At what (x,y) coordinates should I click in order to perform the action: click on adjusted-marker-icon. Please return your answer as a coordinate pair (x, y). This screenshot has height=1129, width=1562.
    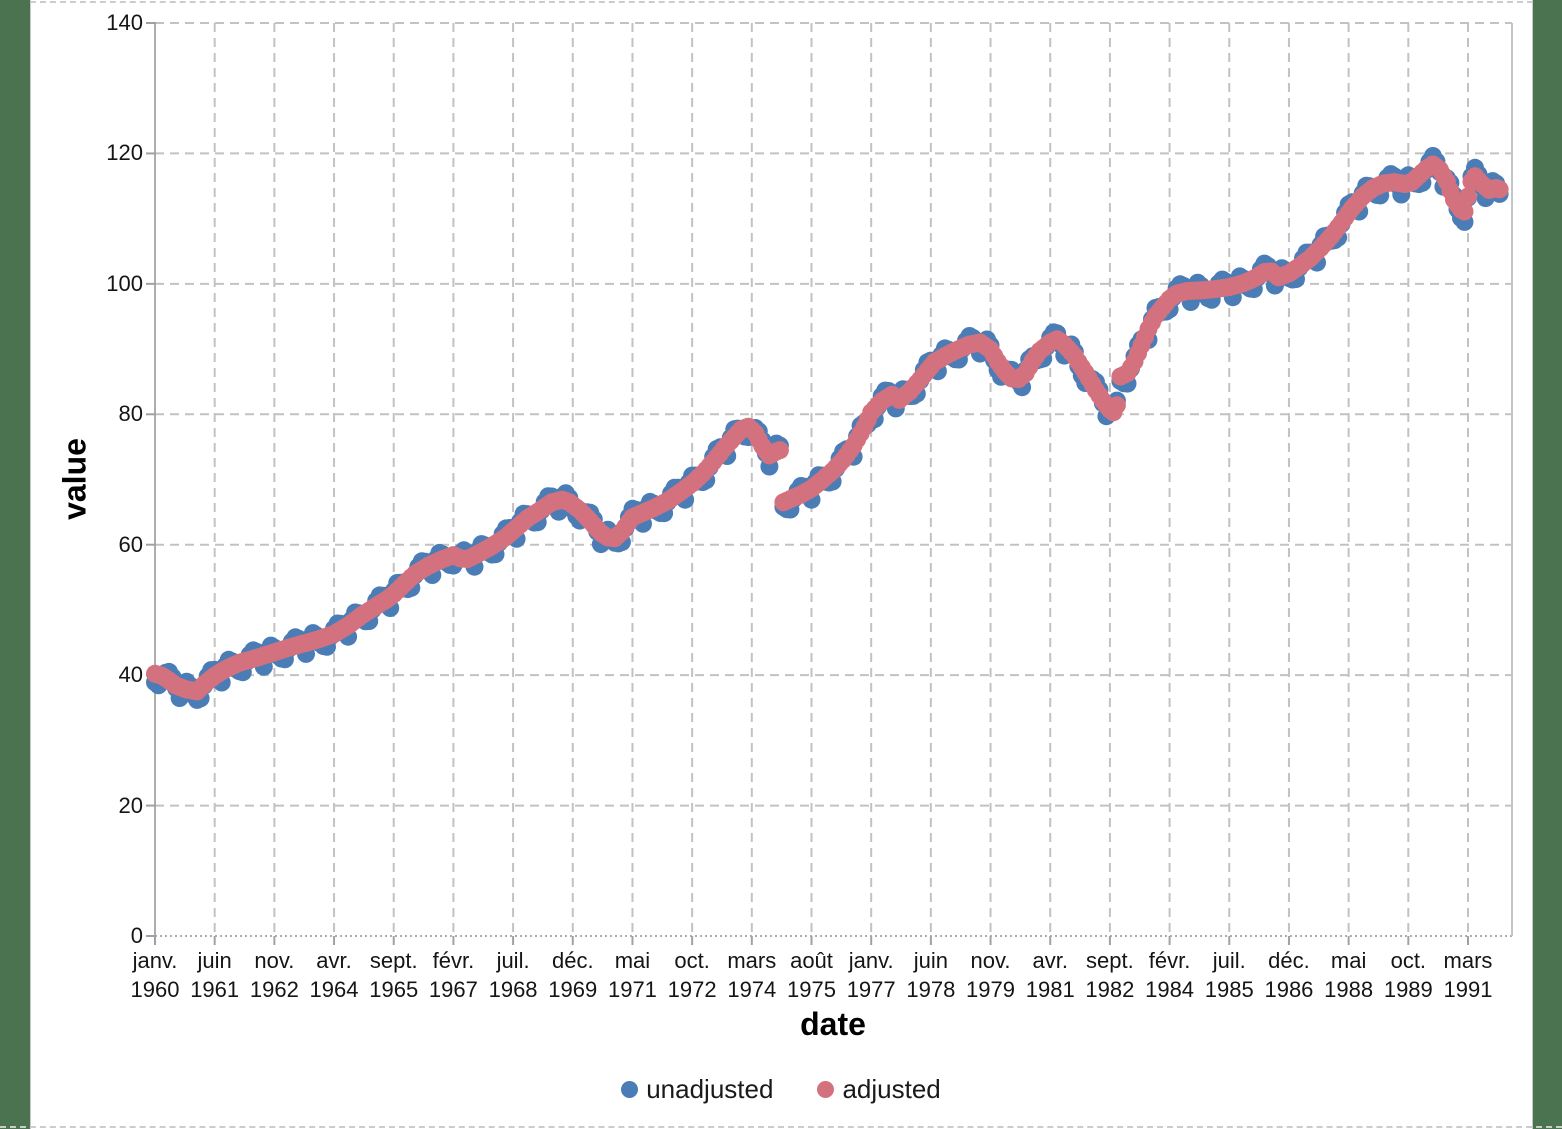
    Looking at the image, I should click on (826, 1089).